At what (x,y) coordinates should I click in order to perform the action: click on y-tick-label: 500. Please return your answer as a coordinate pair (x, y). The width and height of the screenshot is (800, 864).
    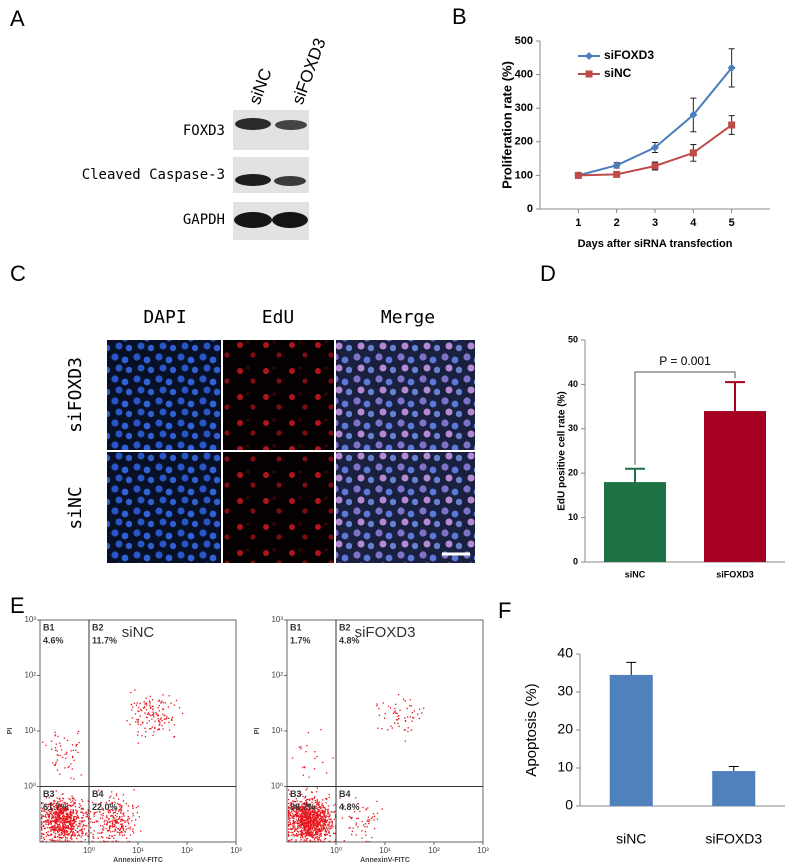
    Looking at the image, I should click on (524, 41).